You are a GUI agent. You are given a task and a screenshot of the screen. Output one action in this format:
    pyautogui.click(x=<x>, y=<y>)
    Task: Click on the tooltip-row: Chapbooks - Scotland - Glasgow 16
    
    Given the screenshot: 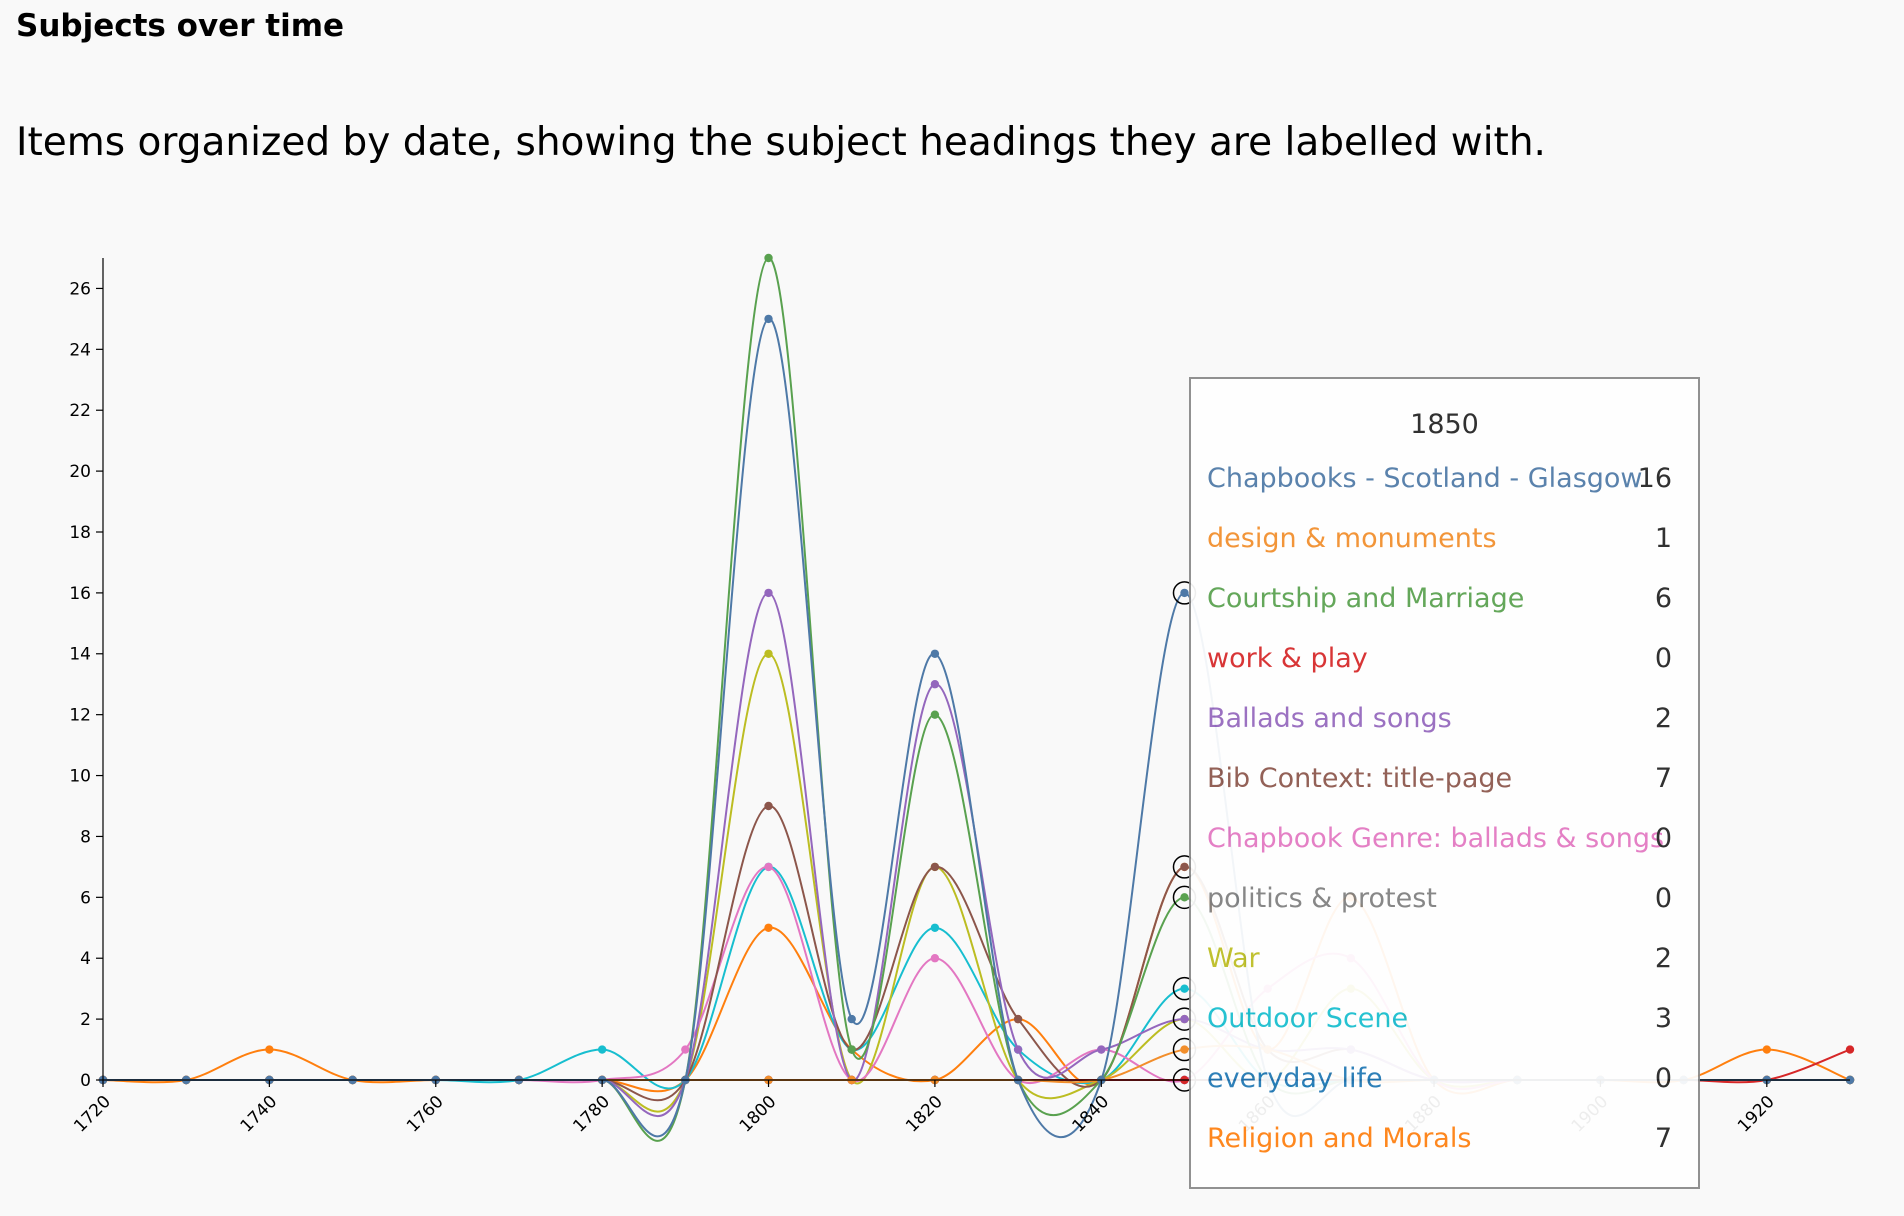 What is the action you would take?
    pyautogui.click(x=1439, y=483)
    